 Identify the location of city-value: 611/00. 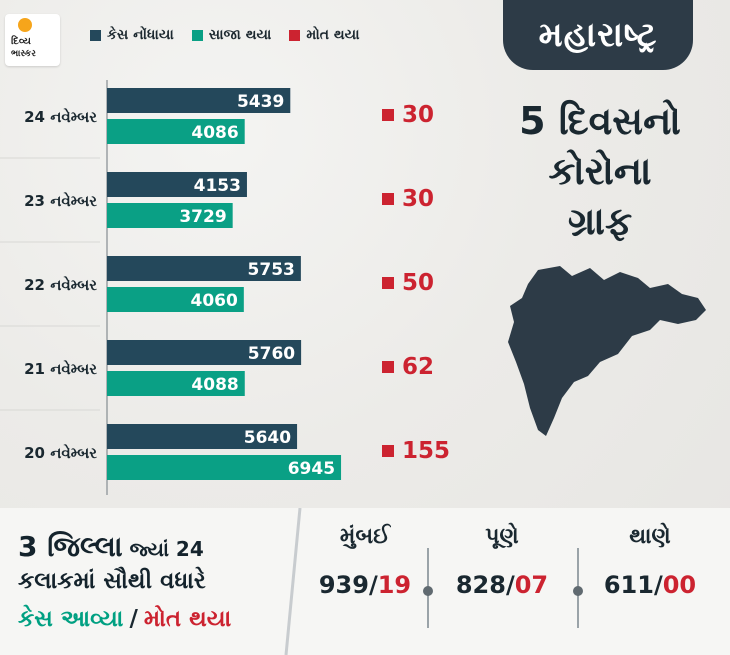
(650, 585).